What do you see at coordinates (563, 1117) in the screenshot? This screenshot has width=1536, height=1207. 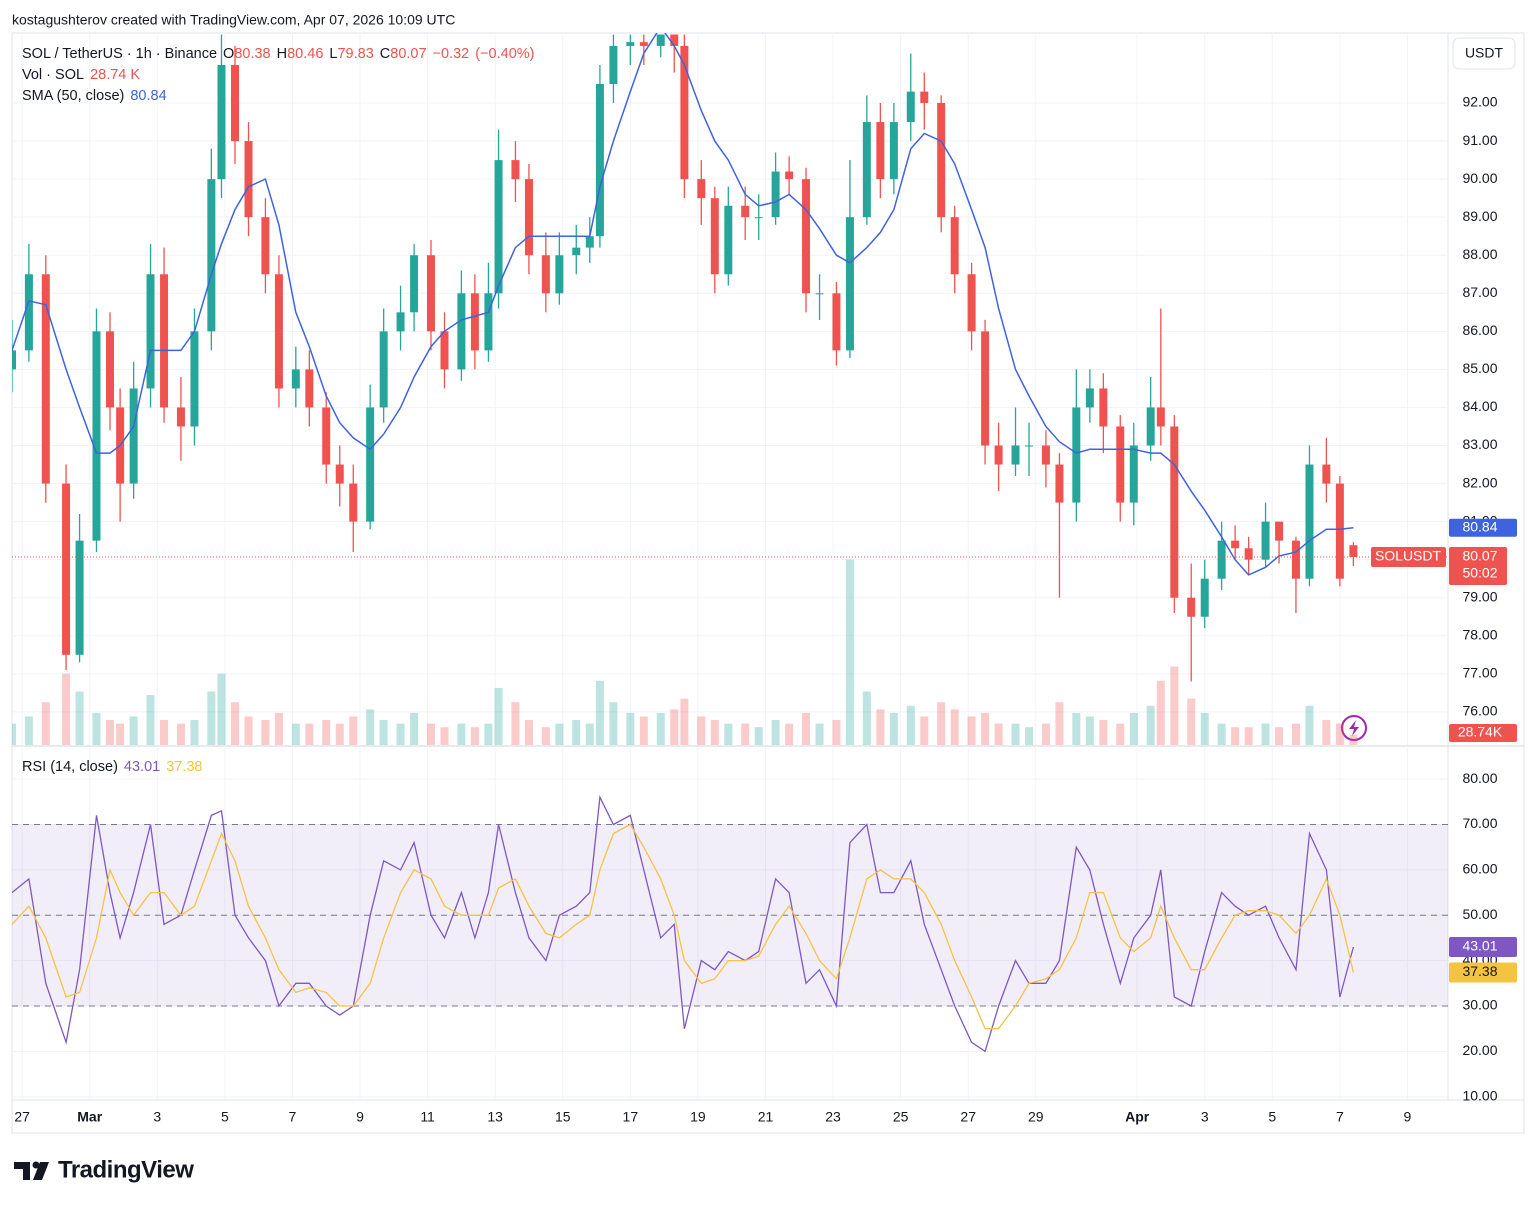 I see `x-tick-label: 15` at bounding box center [563, 1117].